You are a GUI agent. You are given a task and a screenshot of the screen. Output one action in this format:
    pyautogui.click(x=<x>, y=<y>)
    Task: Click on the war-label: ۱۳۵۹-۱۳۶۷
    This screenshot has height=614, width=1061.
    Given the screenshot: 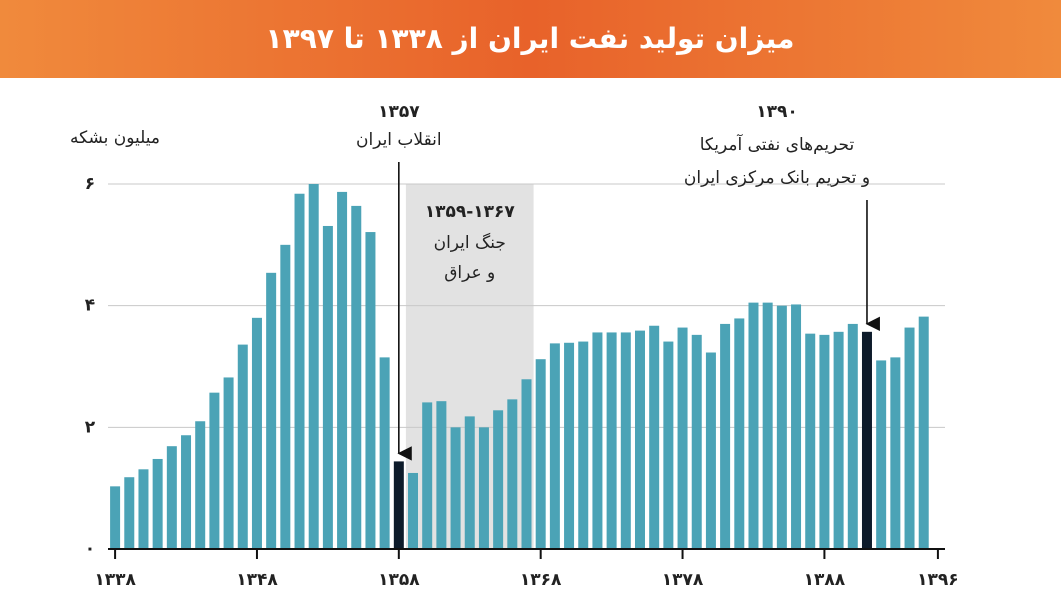 What is the action you would take?
    pyautogui.click(x=470, y=212)
    